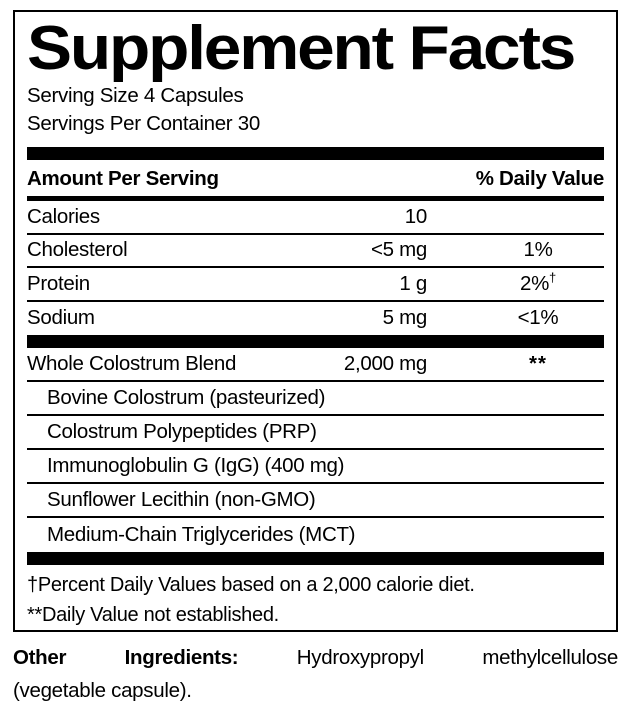 Image resolution: width=628 pixels, height=717 pixels. What do you see at coordinates (196, 465) in the screenshot?
I see `sub-ingredient-name: Immunoglobulin G (IgG) (400 mg)` at bounding box center [196, 465].